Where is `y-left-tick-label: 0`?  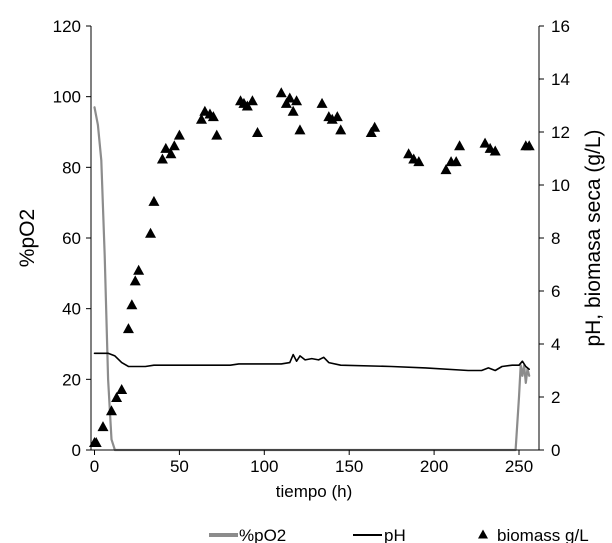
y-left-tick-label: 0 is located at coordinates (76, 450).